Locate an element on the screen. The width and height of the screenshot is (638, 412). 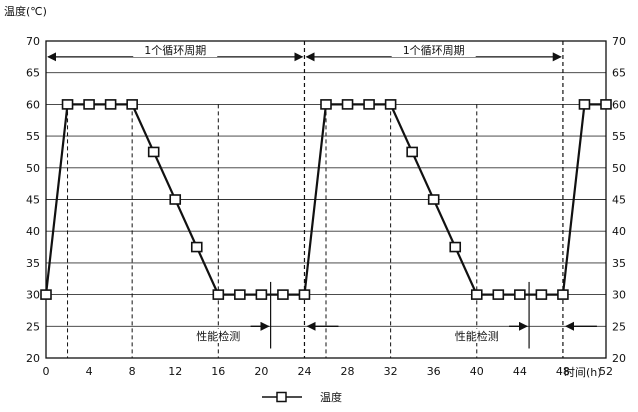
y-tick-label-left: 70 is located at coordinates (33, 41).